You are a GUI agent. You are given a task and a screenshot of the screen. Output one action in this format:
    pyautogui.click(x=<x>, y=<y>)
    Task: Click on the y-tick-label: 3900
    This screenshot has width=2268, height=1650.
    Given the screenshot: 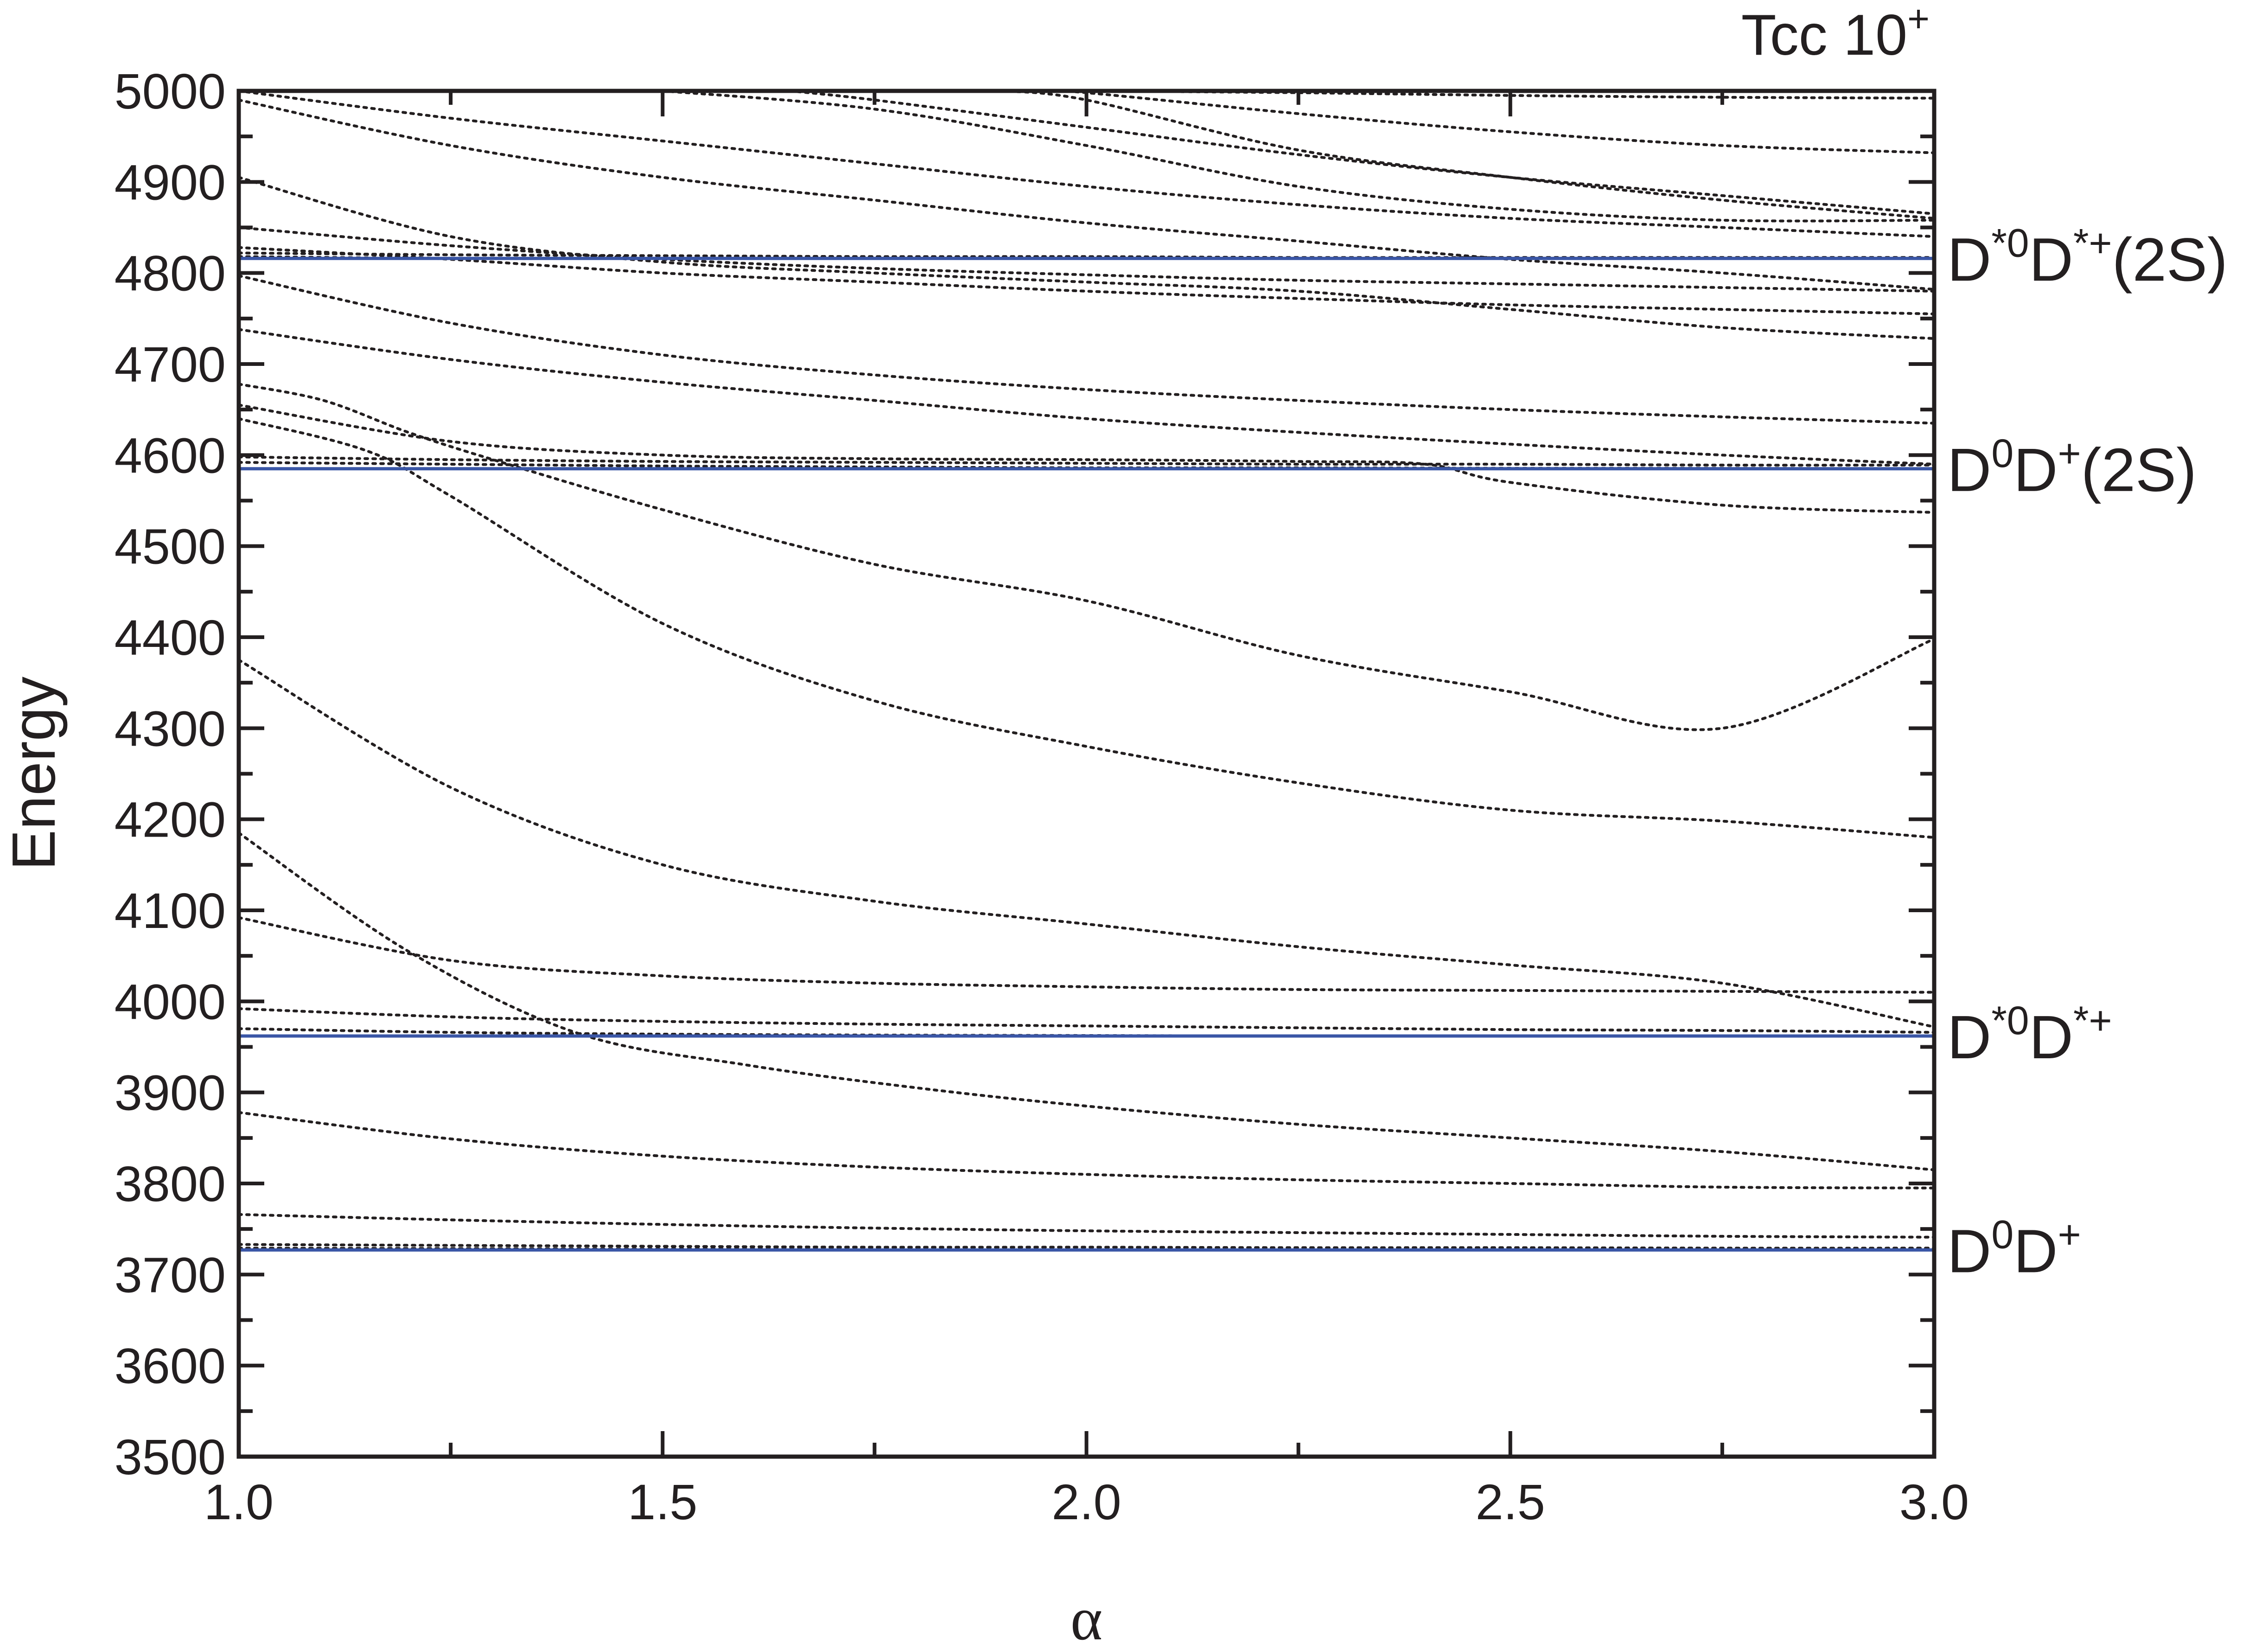 What is the action you would take?
    pyautogui.click(x=170, y=1093)
    